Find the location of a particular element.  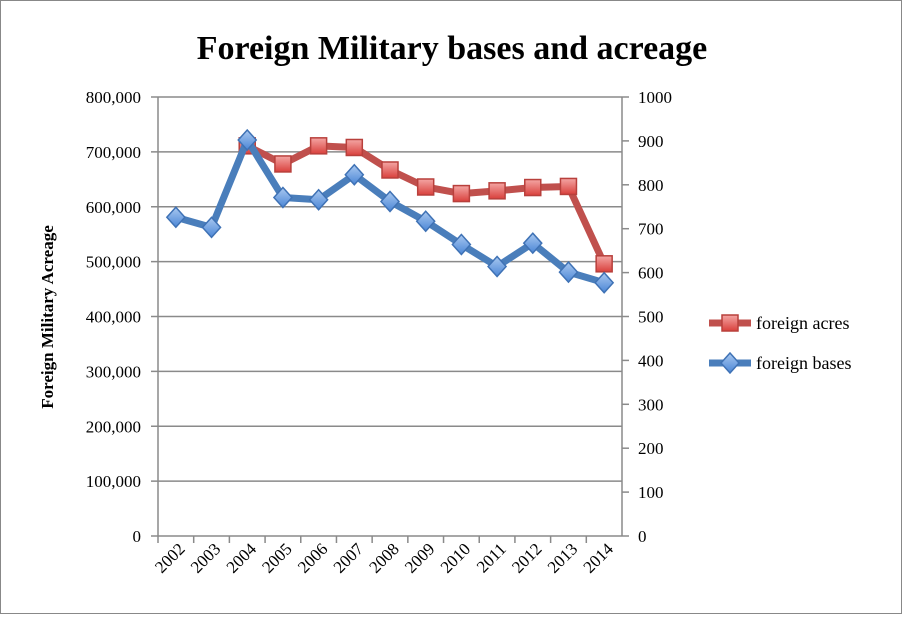

y2-tick-label: 600 is located at coordinates (651, 273).